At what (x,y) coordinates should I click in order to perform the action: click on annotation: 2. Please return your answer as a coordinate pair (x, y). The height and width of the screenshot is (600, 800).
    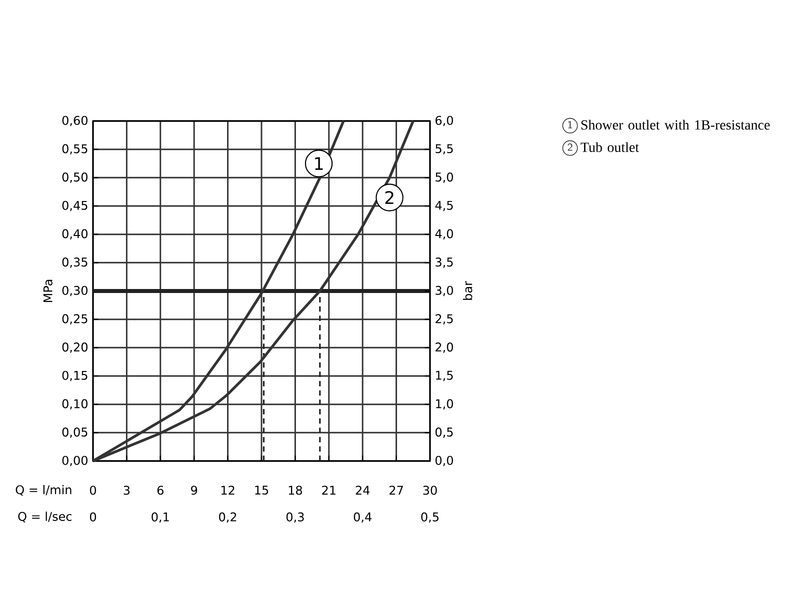
    Looking at the image, I should click on (389, 197).